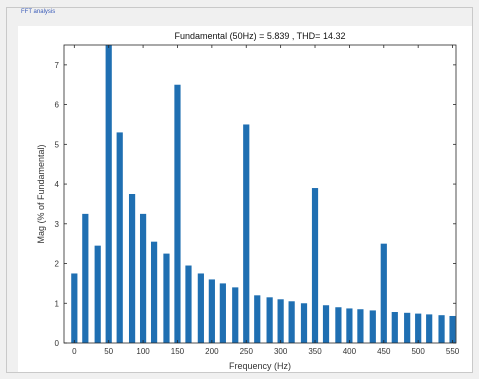 This screenshot has height=379, width=479. Describe the element at coordinates (41, 193) in the screenshot. I see `y-axis-label: Mag (% of Fundamental)` at that location.